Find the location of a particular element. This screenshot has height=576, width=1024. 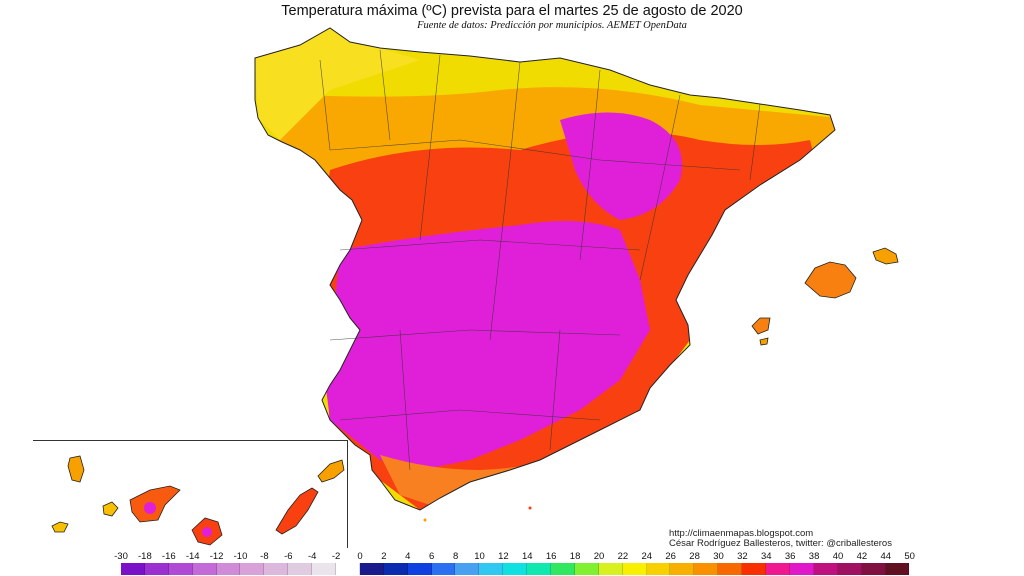

legend-tick-label: -18 is located at coordinates (145, 556).